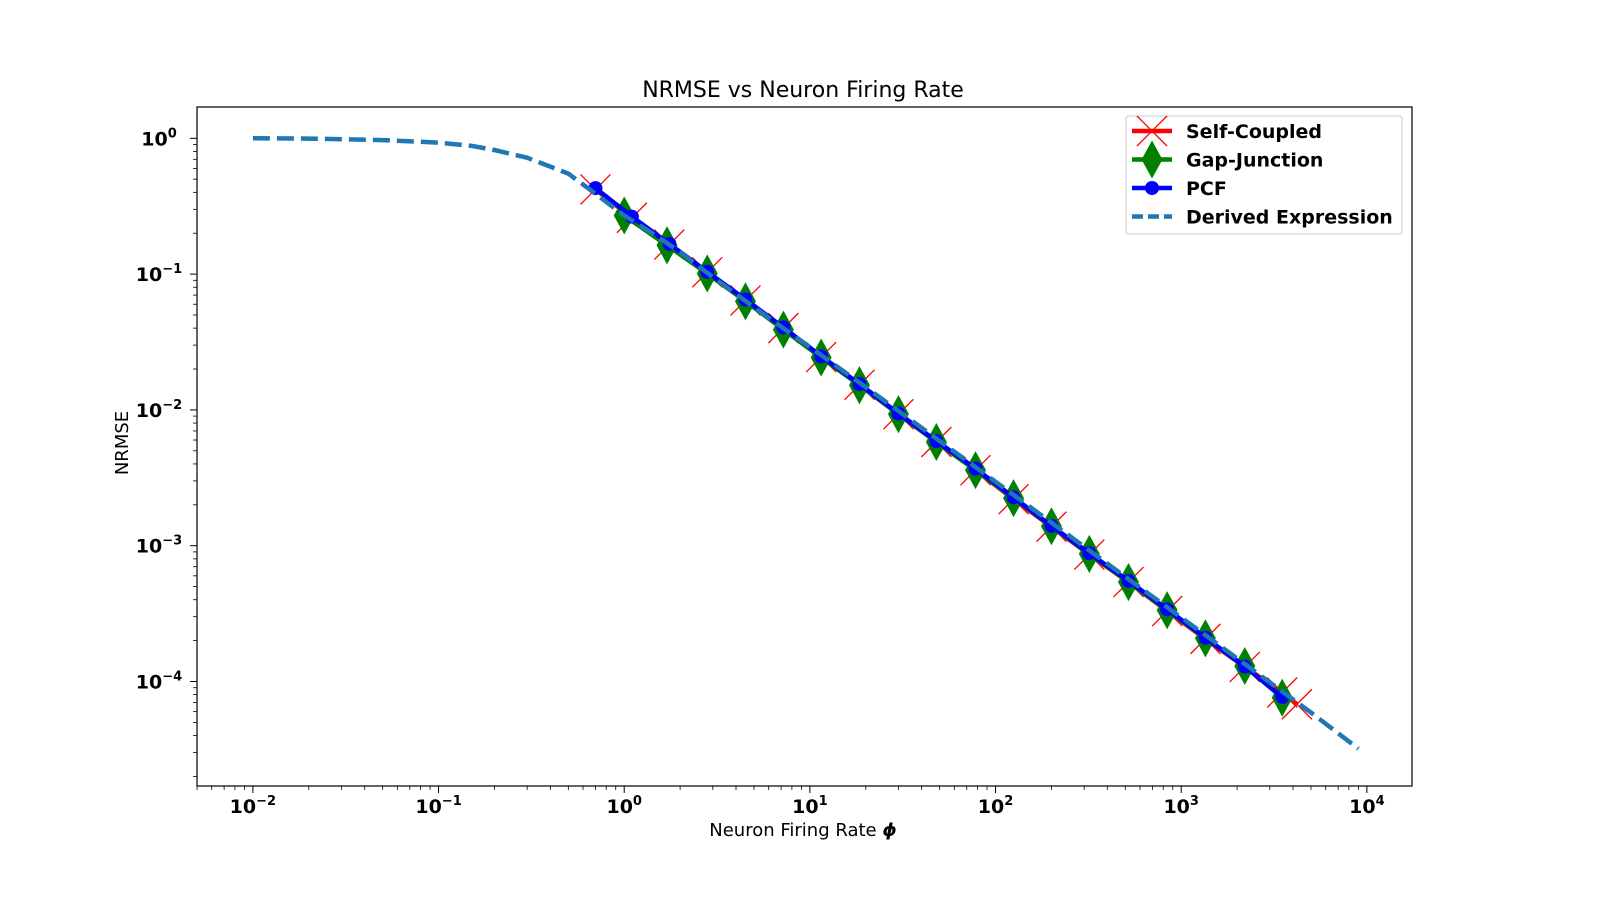 The image size is (1600, 900). What do you see at coordinates (159, 410) in the screenshot?
I see `y-tick-label: 10⁻²` at bounding box center [159, 410].